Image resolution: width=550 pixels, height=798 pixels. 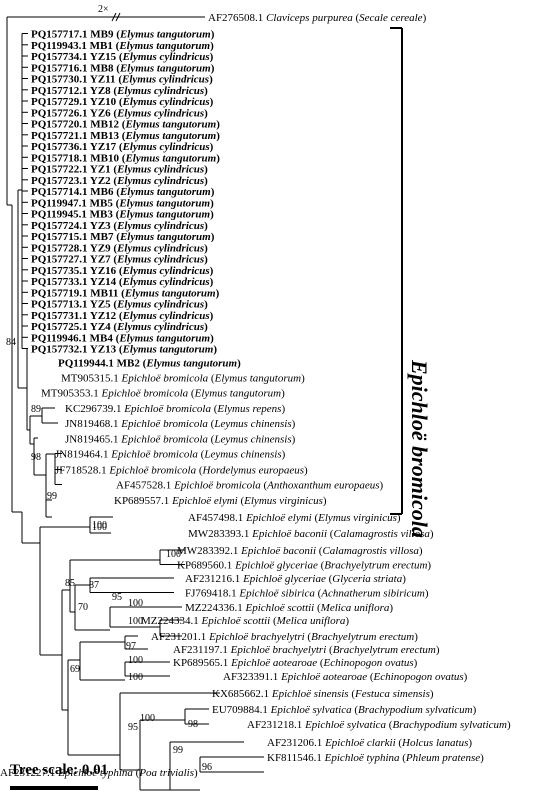 I want to click on tip-isolate-code: YZ6, so click(x=102, y=113).